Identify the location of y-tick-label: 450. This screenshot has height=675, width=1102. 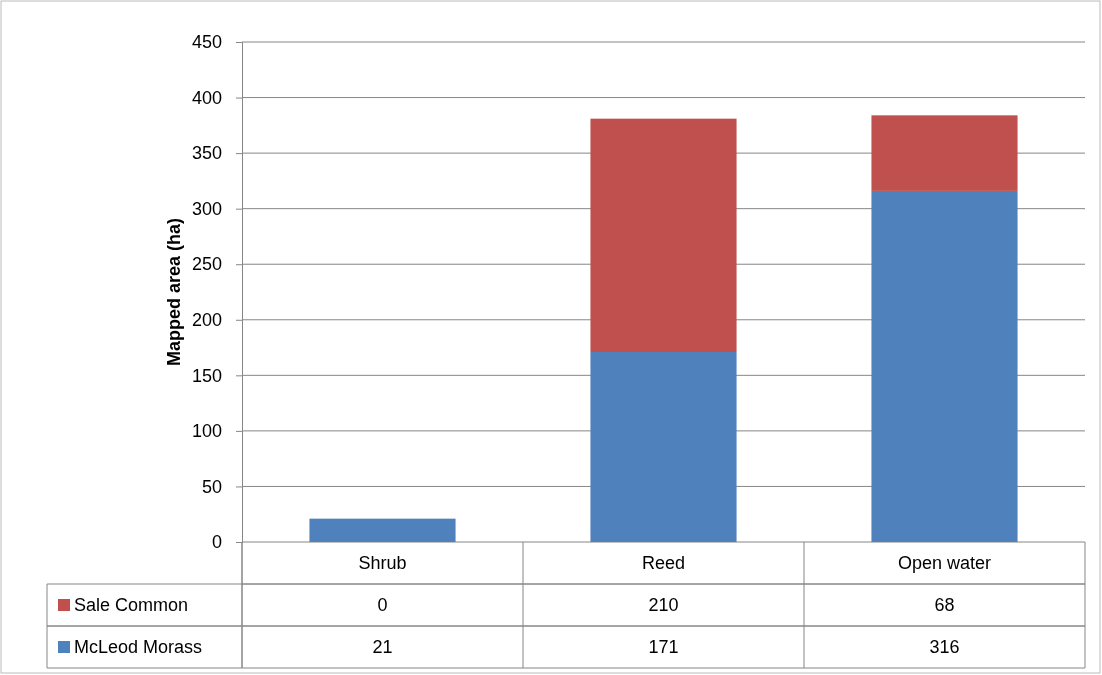
(206, 42).